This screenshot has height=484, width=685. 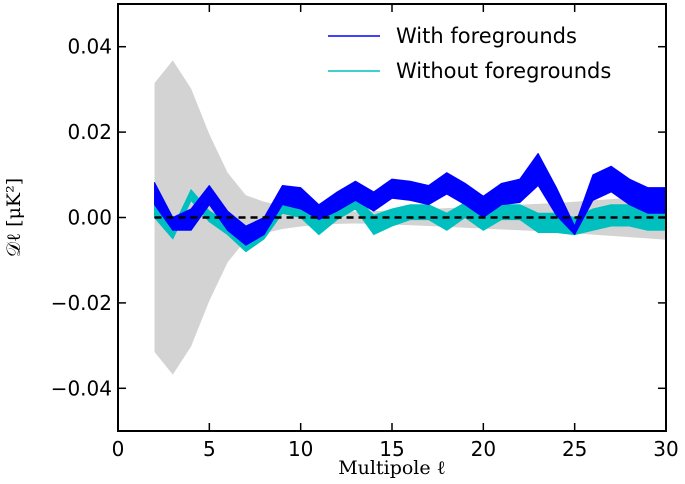 What do you see at coordinates (81, 303) in the screenshot?
I see `y-tick-label: −0.02` at bounding box center [81, 303].